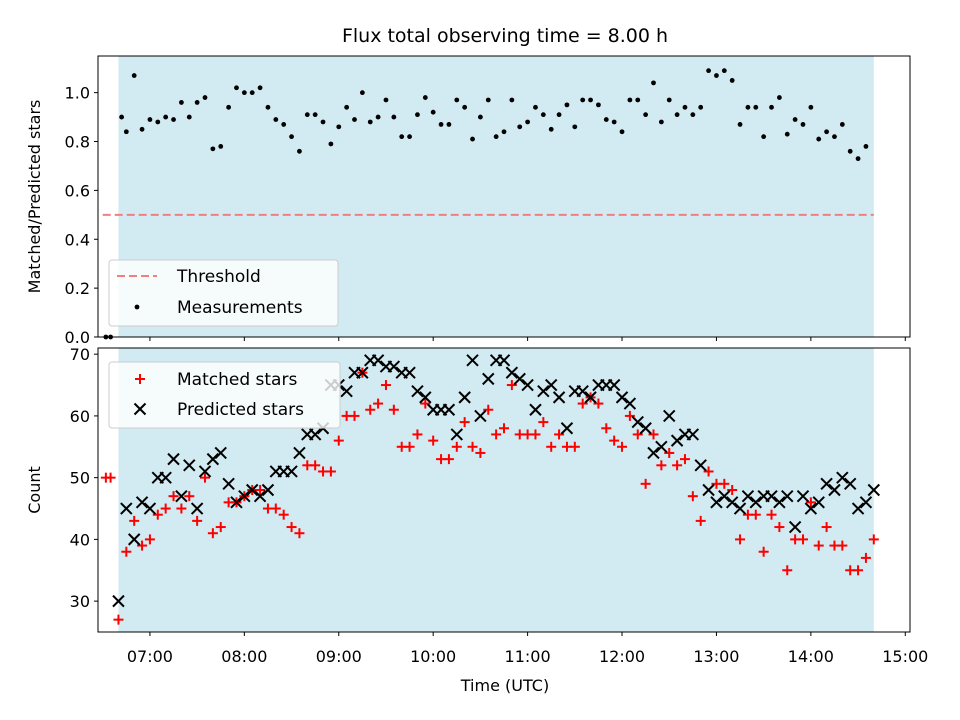 The height and width of the screenshot is (720, 960). Describe the element at coordinates (716, 656) in the screenshot. I see `x-tick-label: 13:00` at that location.